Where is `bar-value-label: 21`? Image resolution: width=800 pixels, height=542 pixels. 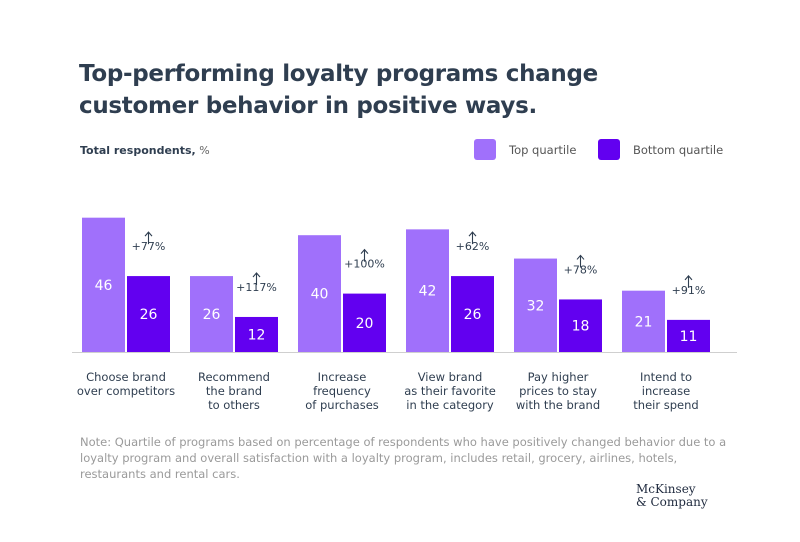
bar-value-label: 21 is located at coordinates (644, 322).